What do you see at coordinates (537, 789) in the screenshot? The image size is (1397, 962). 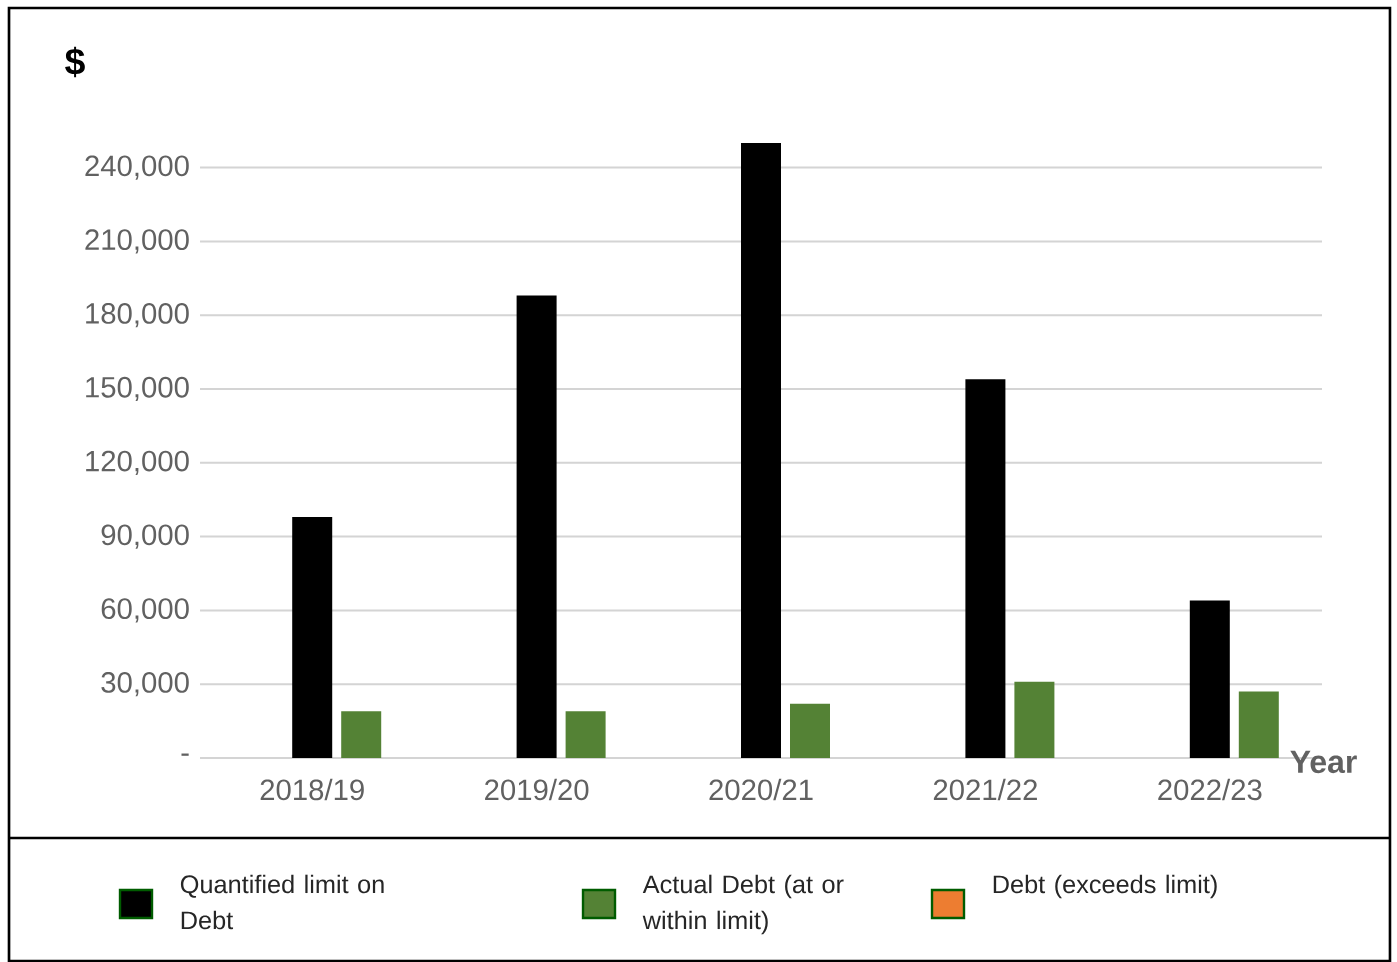 I see `x-tick-label: 2019/20` at bounding box center [537, 789].